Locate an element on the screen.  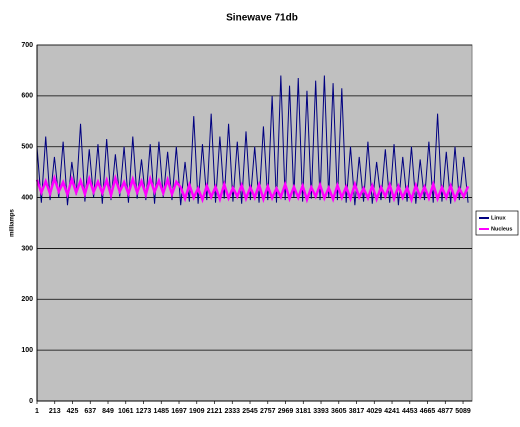
legend-label: Linux is located at coordinates (499, 218).